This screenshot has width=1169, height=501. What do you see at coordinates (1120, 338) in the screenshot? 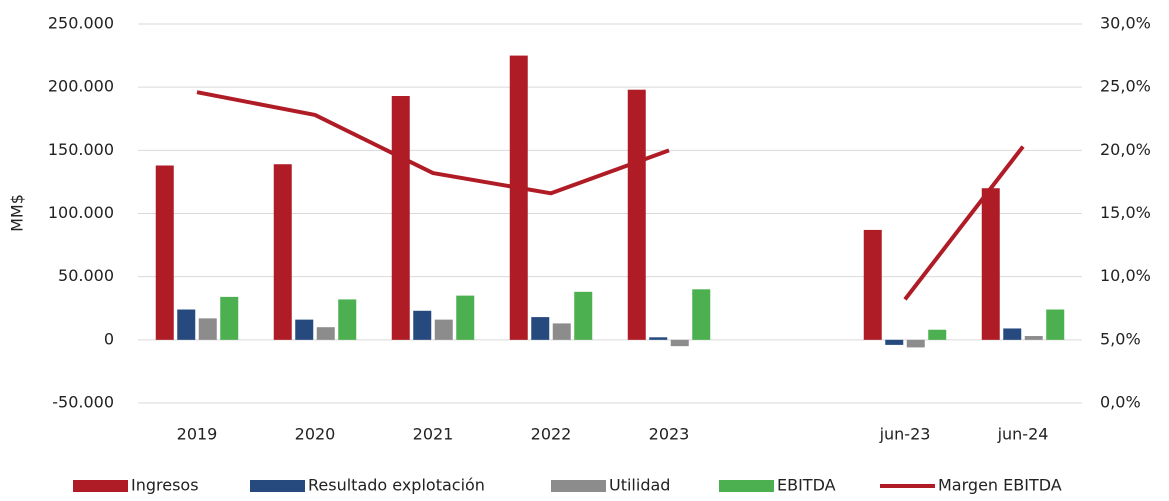
I see `y2-tick-label: 5,0%` at bounding box center [1120, 338].